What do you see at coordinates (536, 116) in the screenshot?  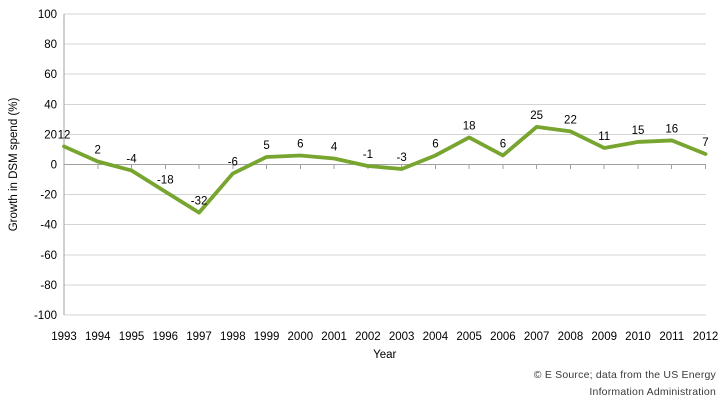 I see `data-label: 25` at bounding box center [536, 116].